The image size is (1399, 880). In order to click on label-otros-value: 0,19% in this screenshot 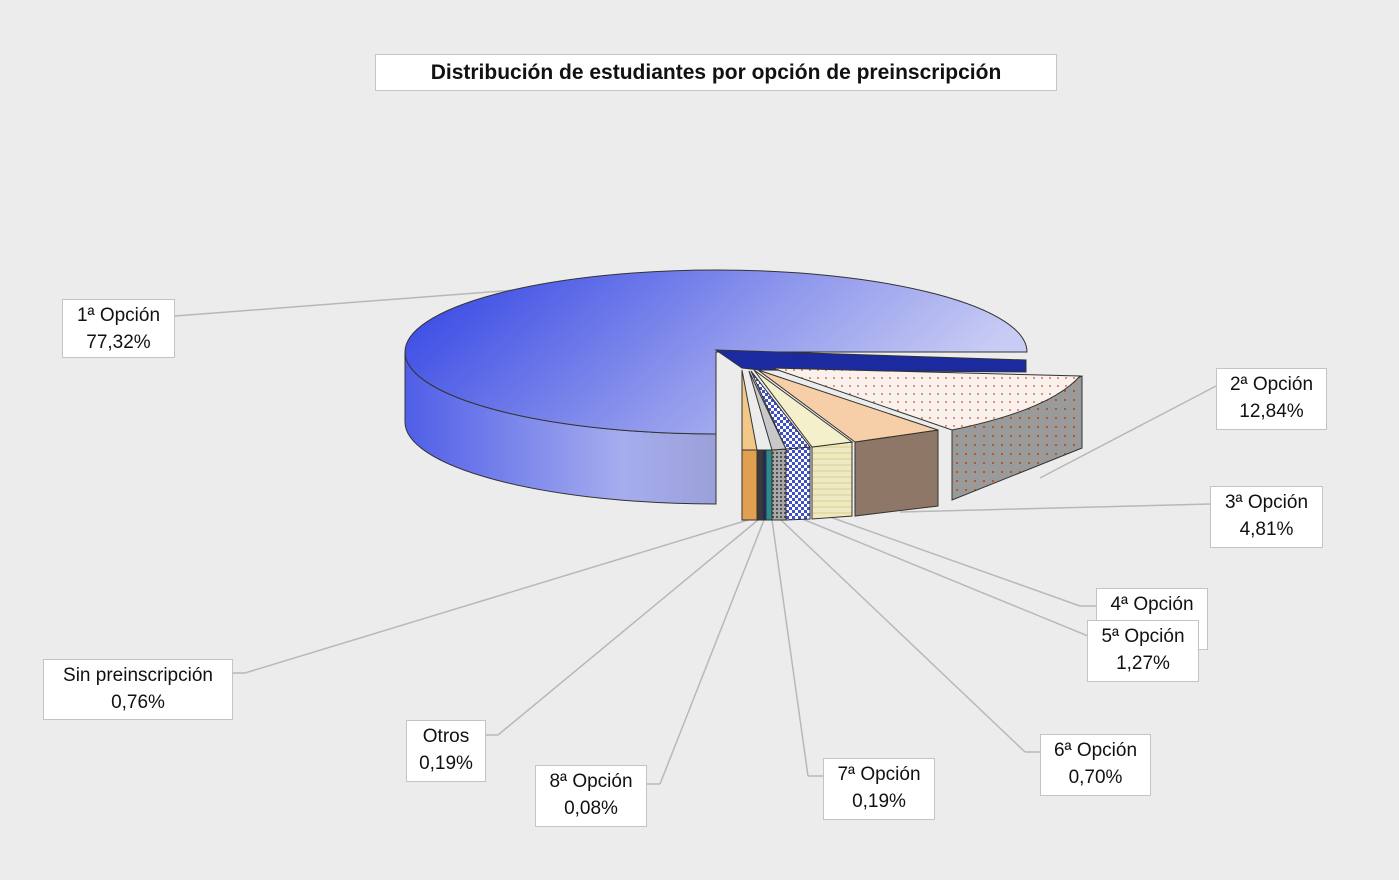, I will do `click(446, 763)`.